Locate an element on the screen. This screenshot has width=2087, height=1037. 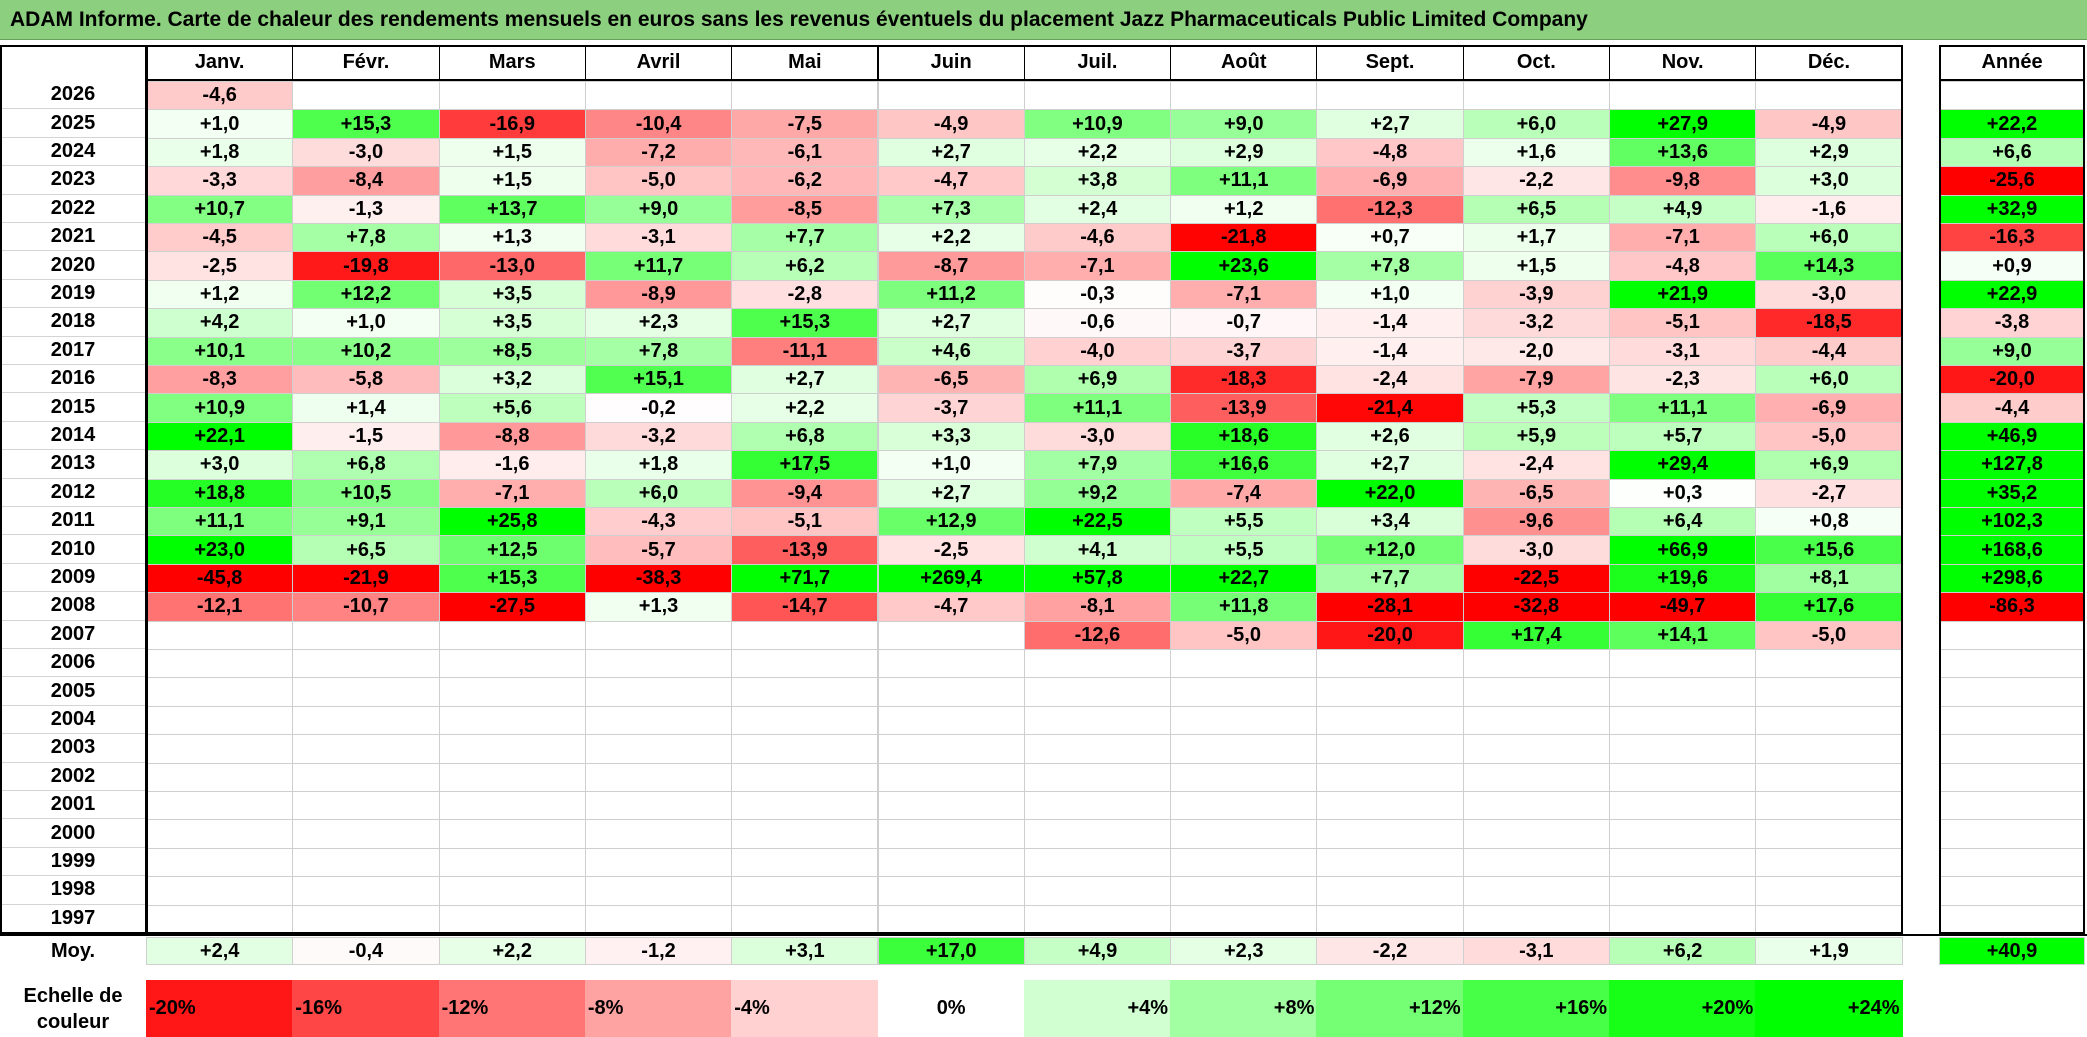
heatmap-cell: -4,3 is located at coordinates (658, 522).